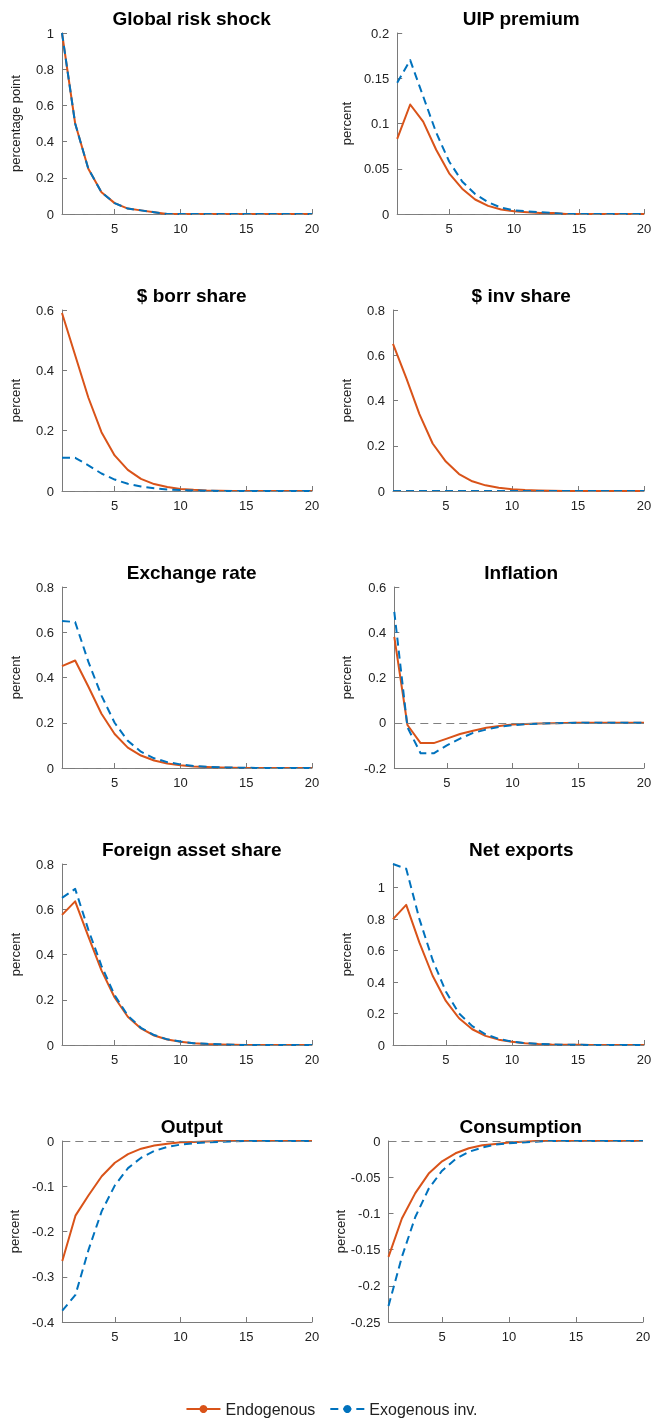 This screenshot has width=663, height=1426. Describe the element at coordinates (379, 123) in the screenshot. I see `y-tick-label: 0.1` at that location.